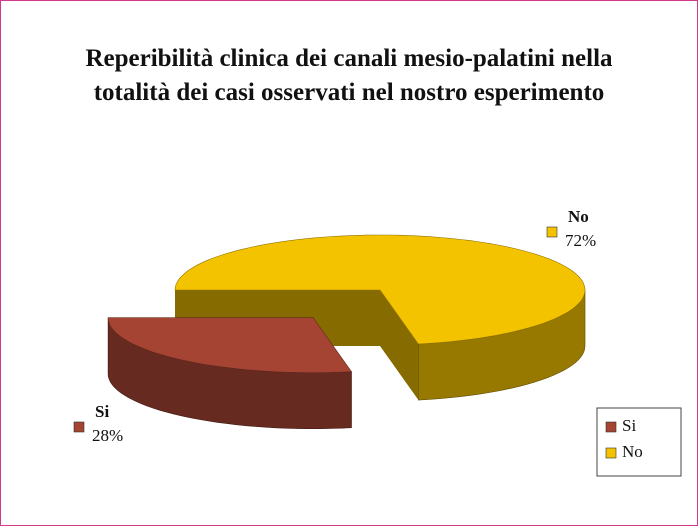  What do you see at coordinates (107, 435) in the screenshot?
I see `data-label-value: 28%` at bounding box center [107, 435].